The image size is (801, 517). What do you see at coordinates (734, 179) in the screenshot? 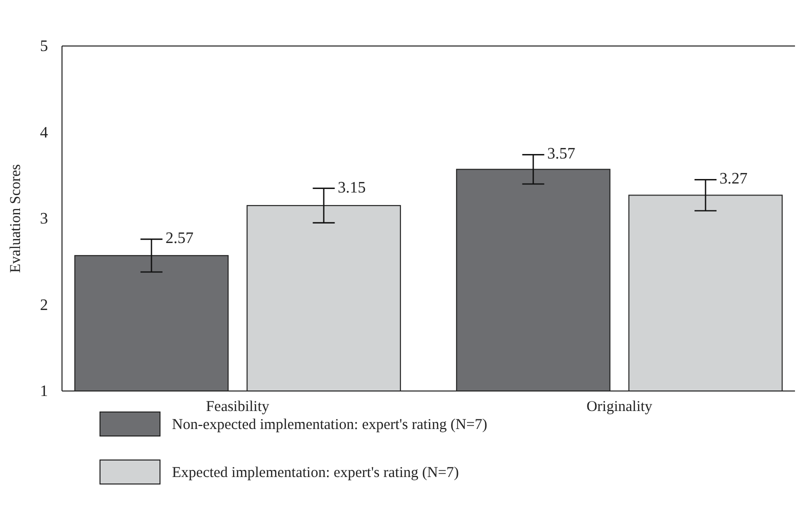
I see `data-label: 3.27` at bounding box center [734, 179].